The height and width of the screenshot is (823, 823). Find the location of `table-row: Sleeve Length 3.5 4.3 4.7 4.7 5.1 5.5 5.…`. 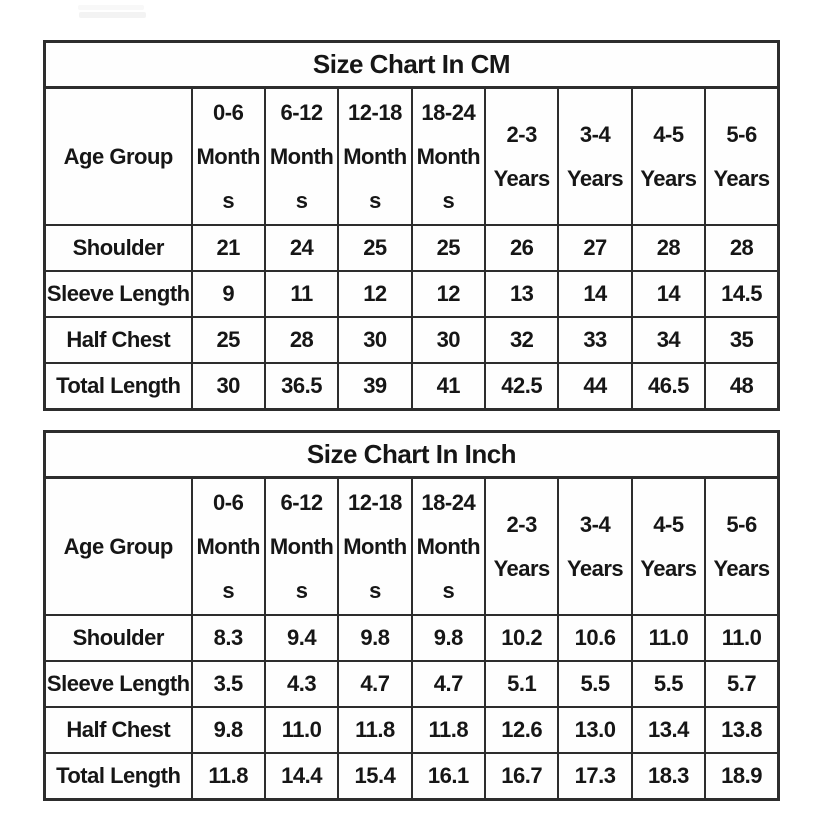

table-row: Sleeve Length 3.5 4.3 4.7 4.7 5.1 5.5 5.… is located at coordinates (411, 684).